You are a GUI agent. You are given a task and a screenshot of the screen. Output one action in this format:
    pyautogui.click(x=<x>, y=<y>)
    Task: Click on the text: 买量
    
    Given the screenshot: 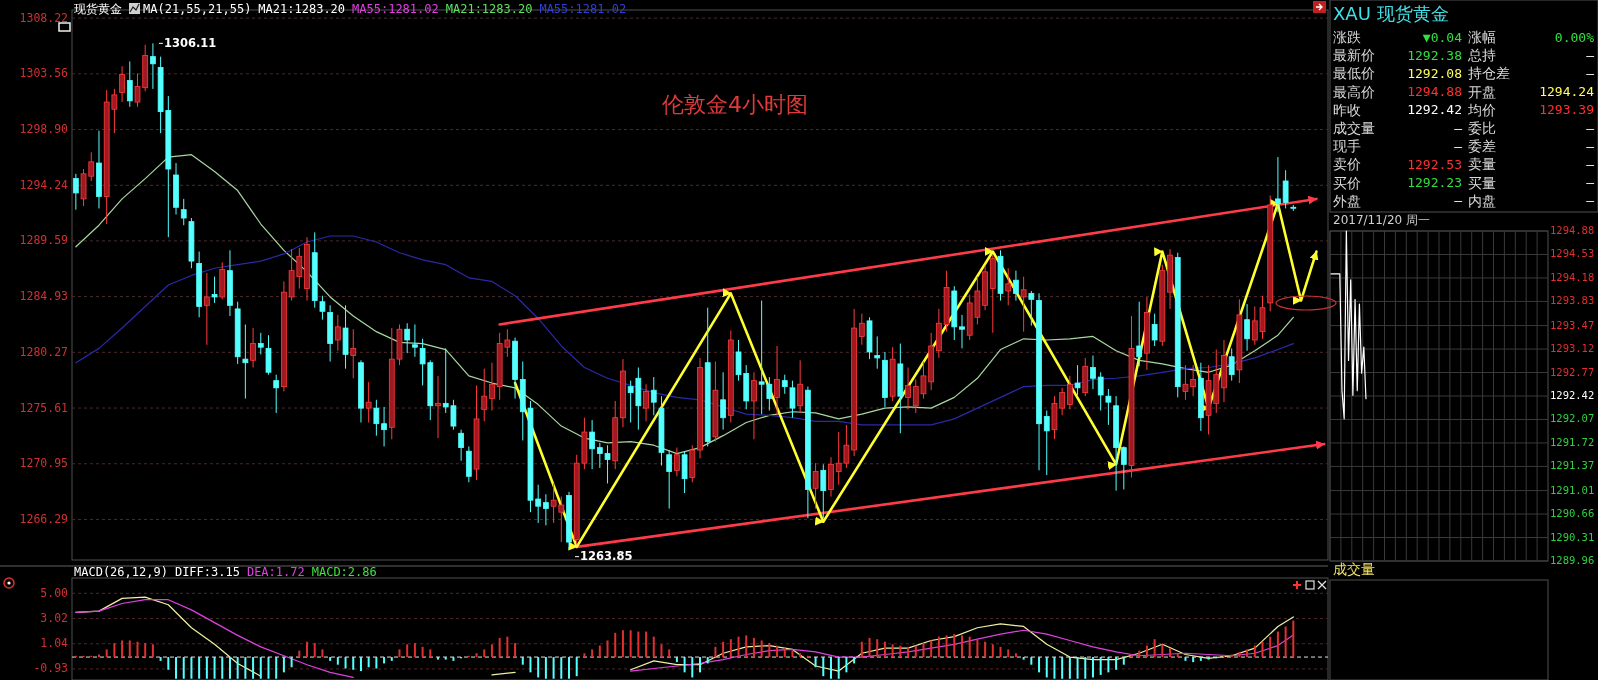 What is the action you would take?
    pyautogui.click(x=1482, y=182)
    